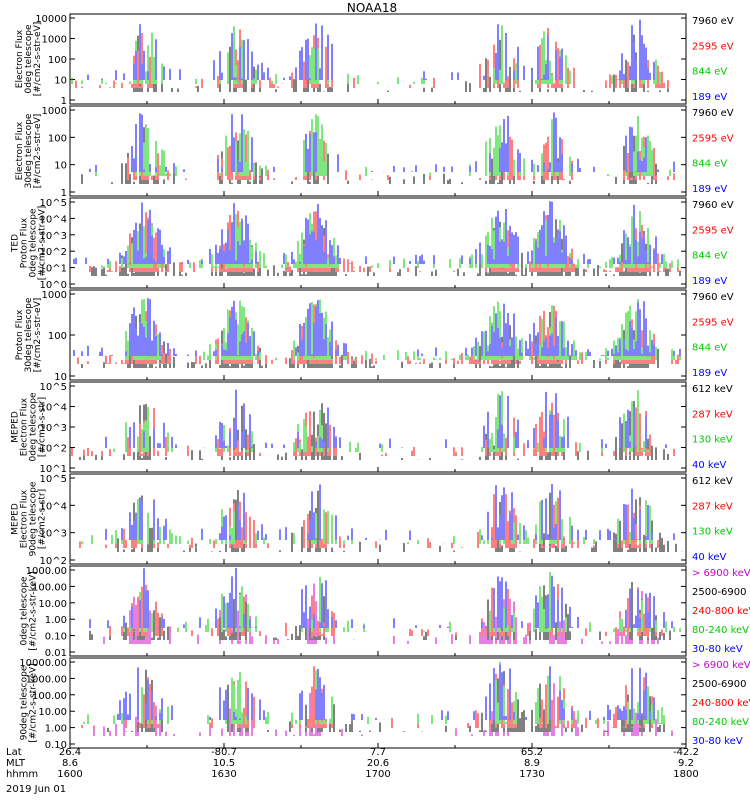 This screenshot has width=750, height=800. Describe the element at coordinates (69, 774) in the screenshot. I see `footer-value: 1600` at that location.